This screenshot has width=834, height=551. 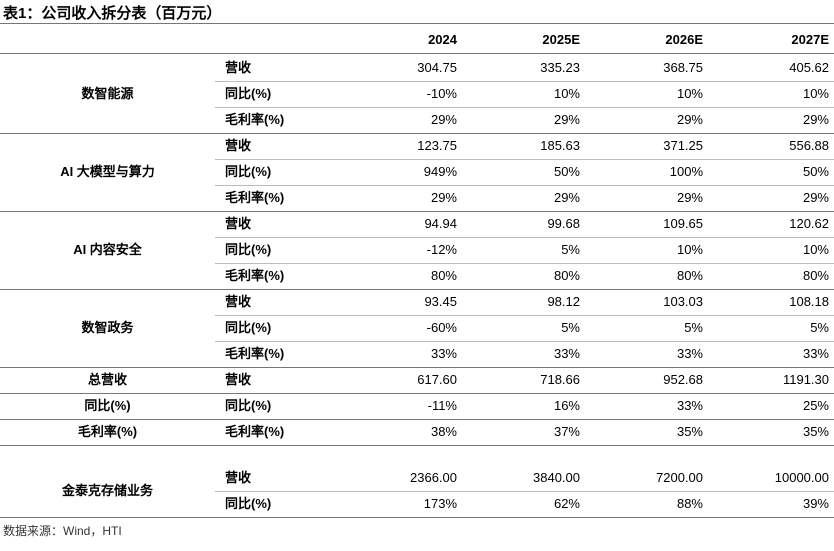 I want to click on cell: 3840.00, so click(x=556, y=477).